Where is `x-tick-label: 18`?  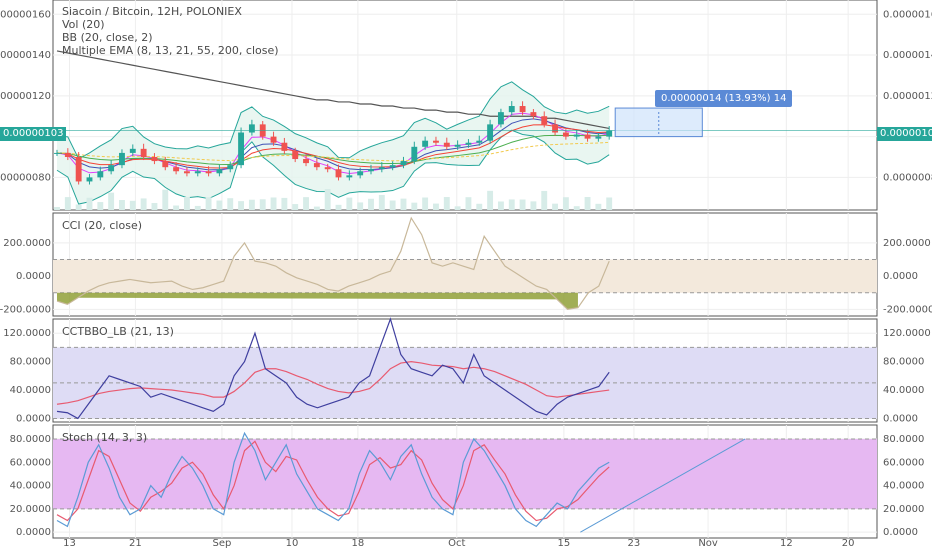 x-tick-label: 18 is located at coordinates (358, 543).